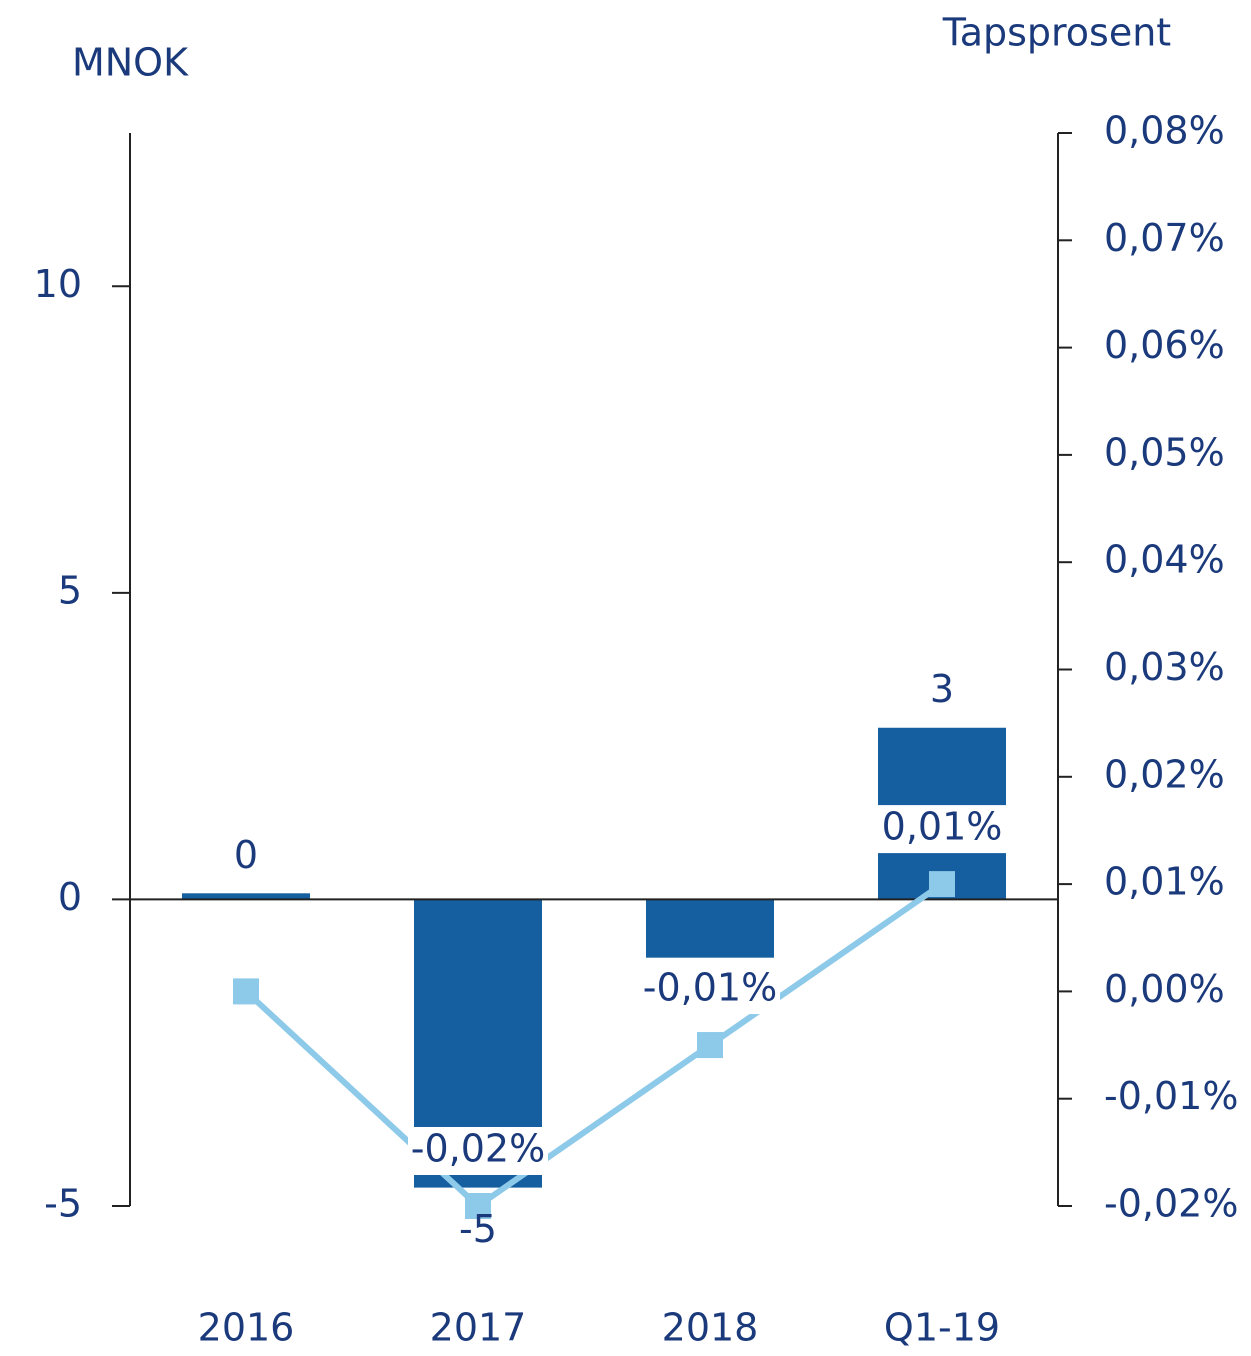 This screenshot has width=1251, height=1356. What do you see at coordinates (593, 1045) in the screenshot?
I see `line` at bounding box center [593, 1045].